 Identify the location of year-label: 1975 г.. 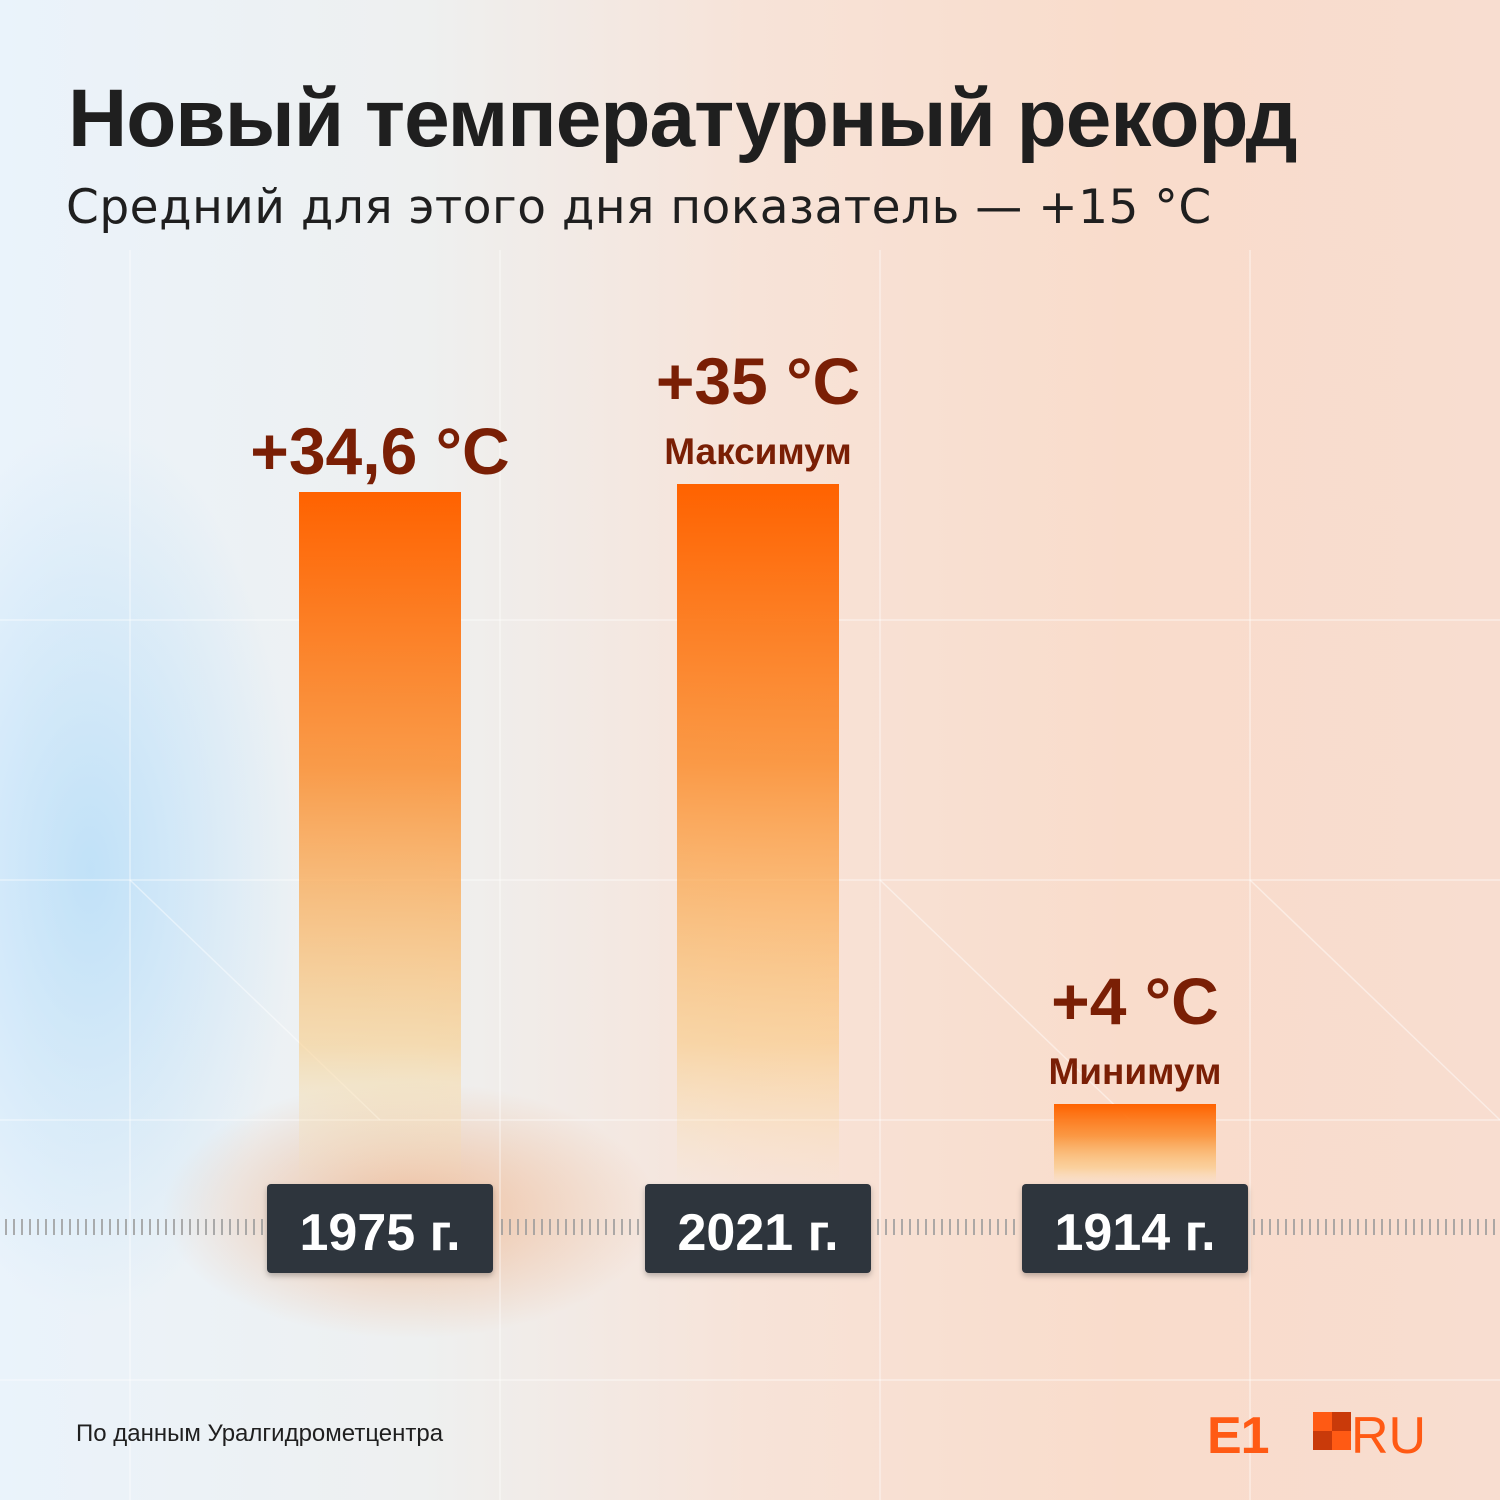
(379, 1233).